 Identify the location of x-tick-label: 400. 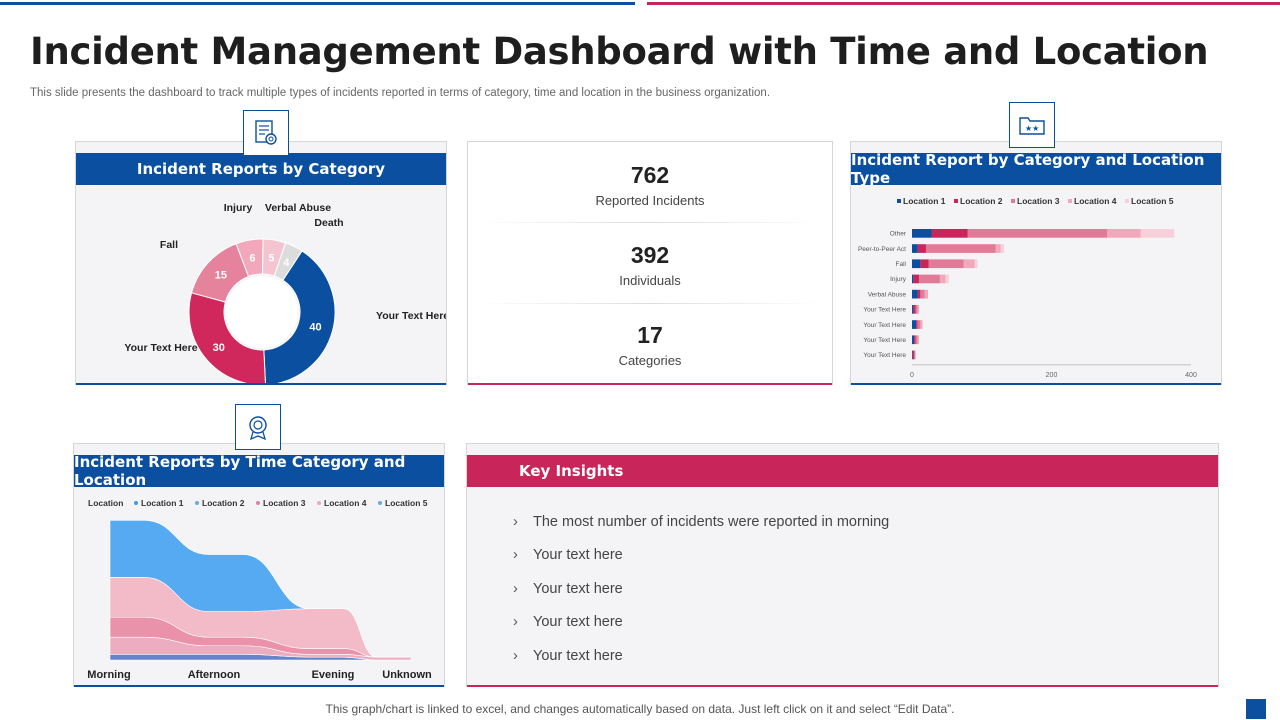
(1191, 375).